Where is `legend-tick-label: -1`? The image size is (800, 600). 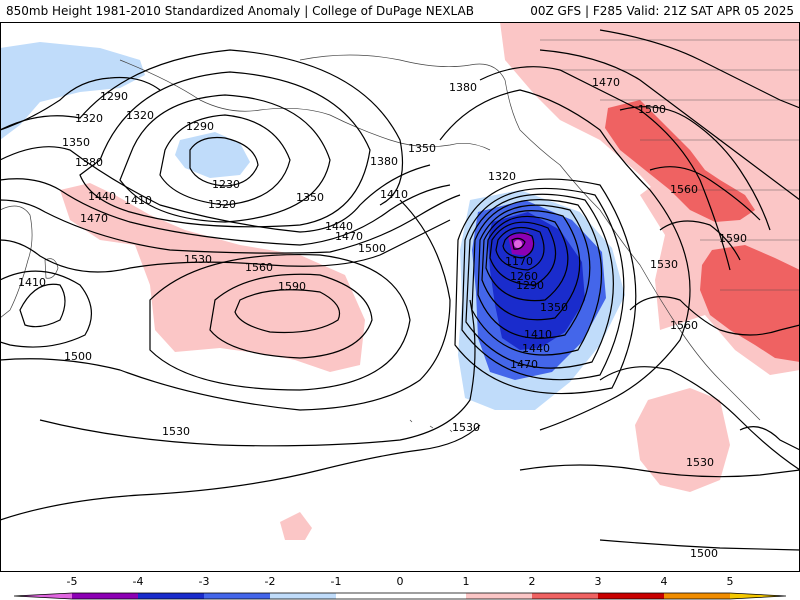
legend-tick-label: -1 is located at coordinates (336, 581).